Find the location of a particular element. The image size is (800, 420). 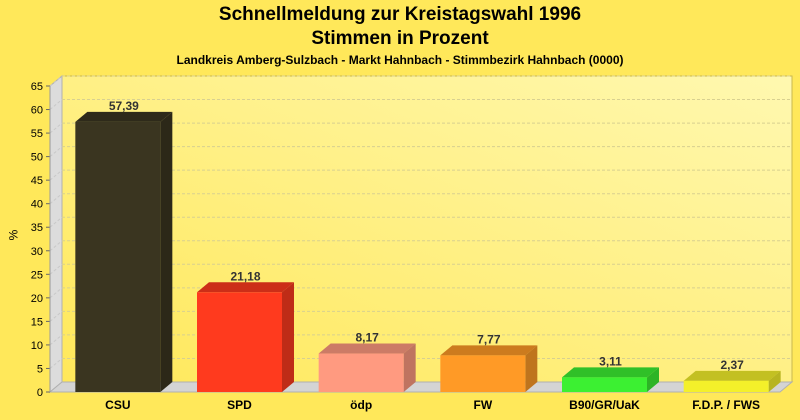

y-tick-label: 20 is located at coordinates (37, 299).